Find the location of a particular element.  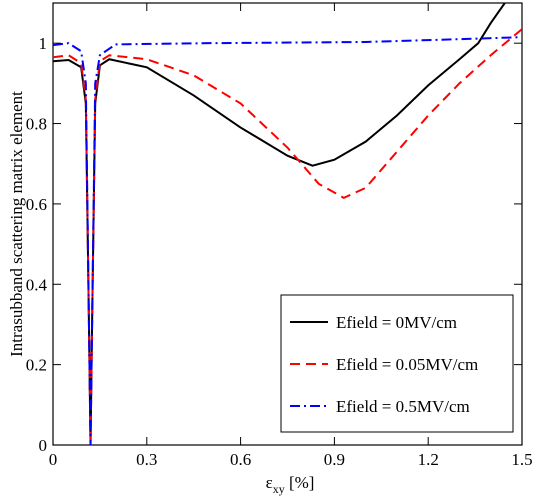

x-tick-label: 0.6 is located at coordinates (240, 459).